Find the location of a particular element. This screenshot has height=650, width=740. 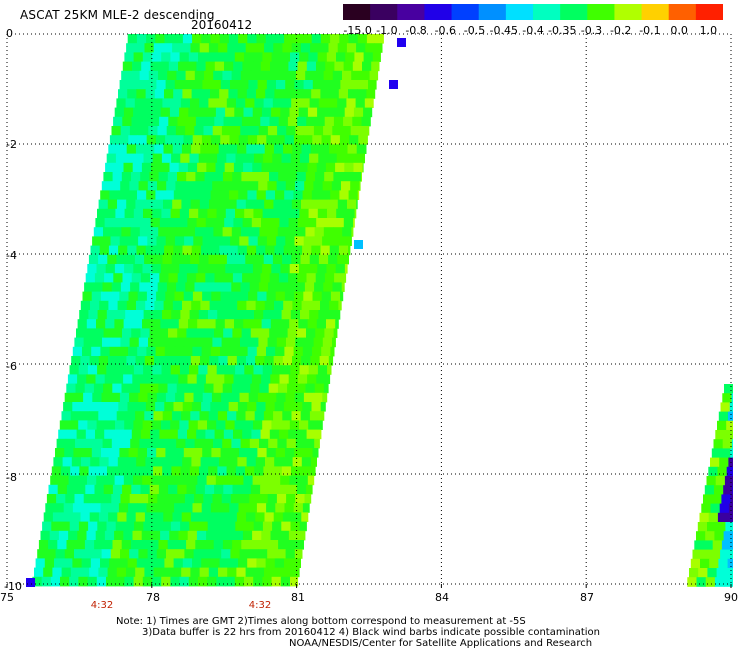

map-date: 20160412 is located at coordinates (222, 25).